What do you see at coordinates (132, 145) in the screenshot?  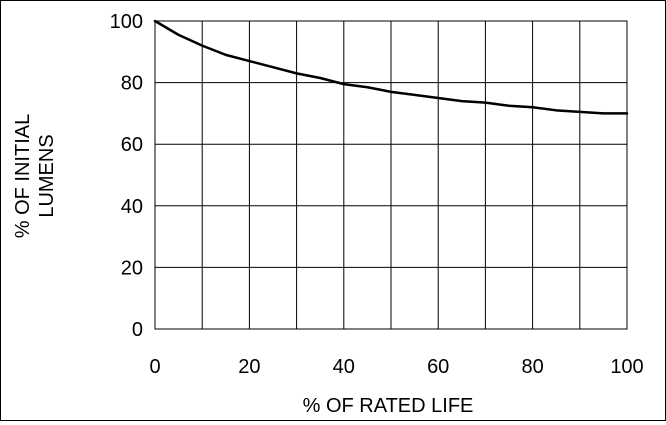 I see `y-tick-label: 60` at bounding box center [132, 145].